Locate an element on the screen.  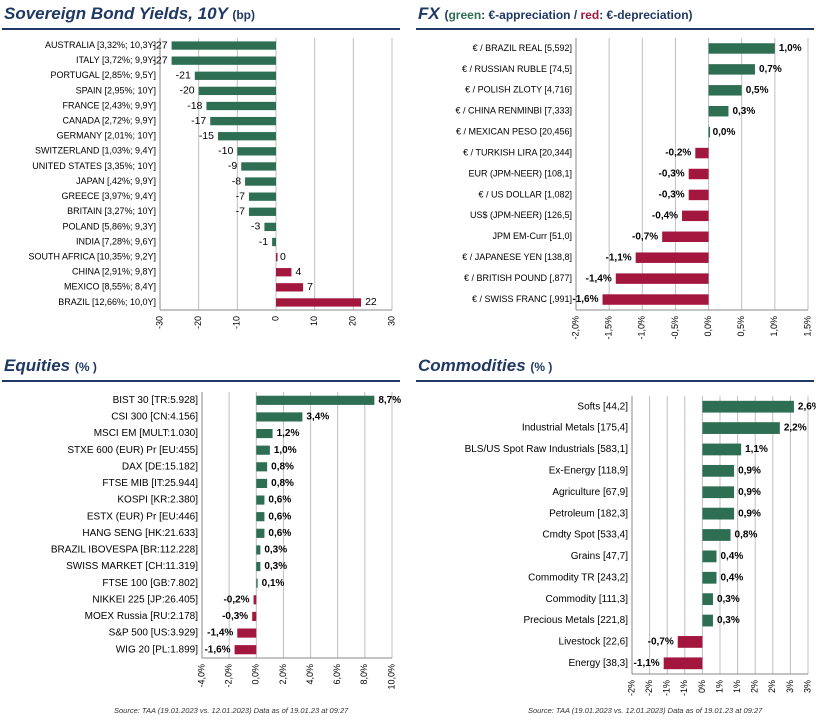
fx-category-label: JPM EM-Curr [51,0] is located at coordinates (532, 236).